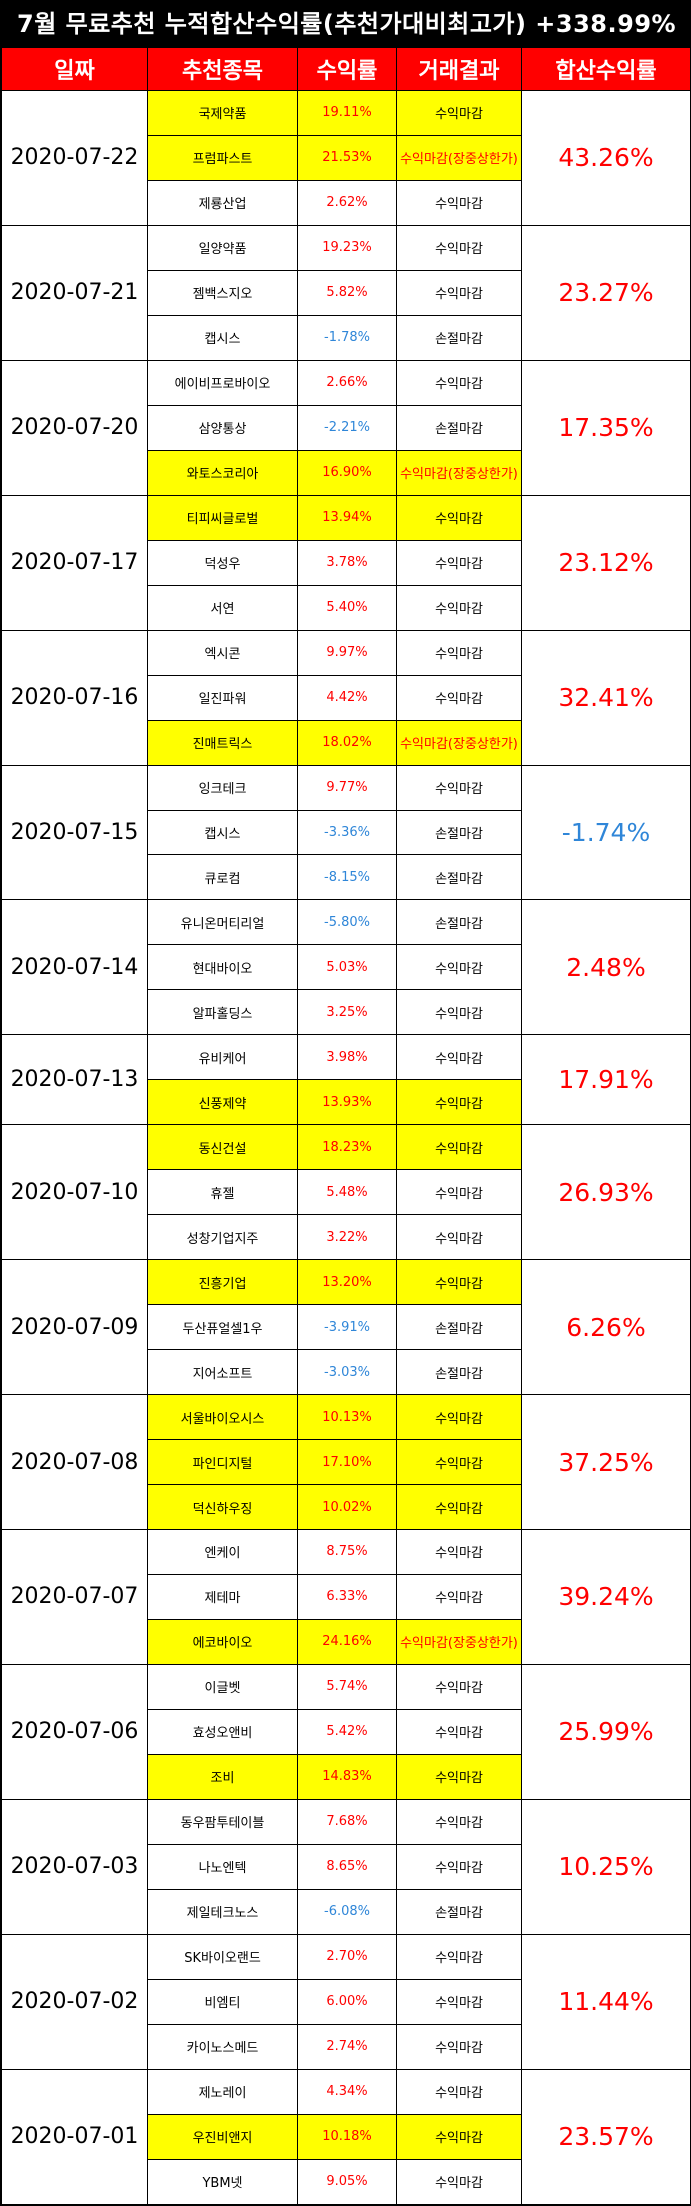  I want to click on table-row: 2020-07-15 잉크테크 9.77% 수익마감 -1.74%, so click(346, 832).